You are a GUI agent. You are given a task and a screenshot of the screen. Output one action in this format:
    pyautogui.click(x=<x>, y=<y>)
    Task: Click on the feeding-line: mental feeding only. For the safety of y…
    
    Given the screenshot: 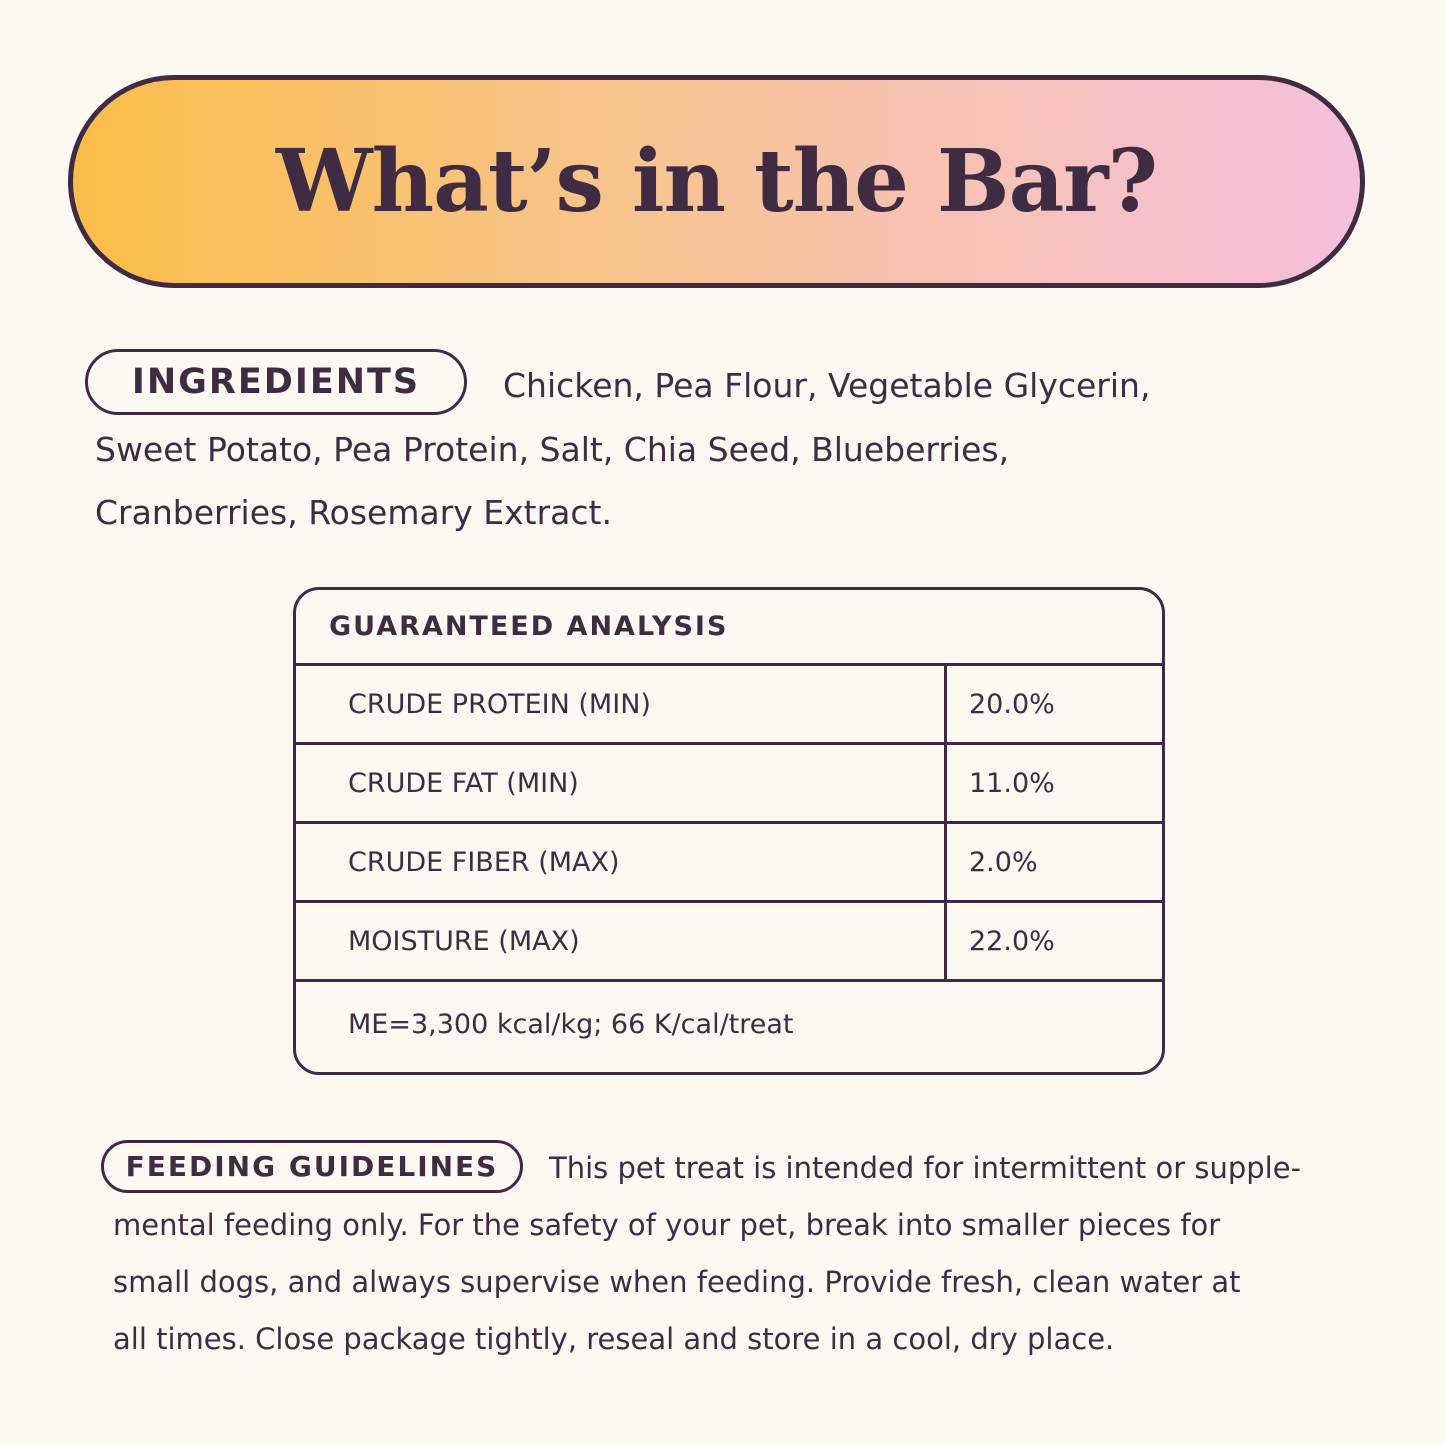 What is the action you would take?
    pyautogui.click(x=667, y=1225)
    